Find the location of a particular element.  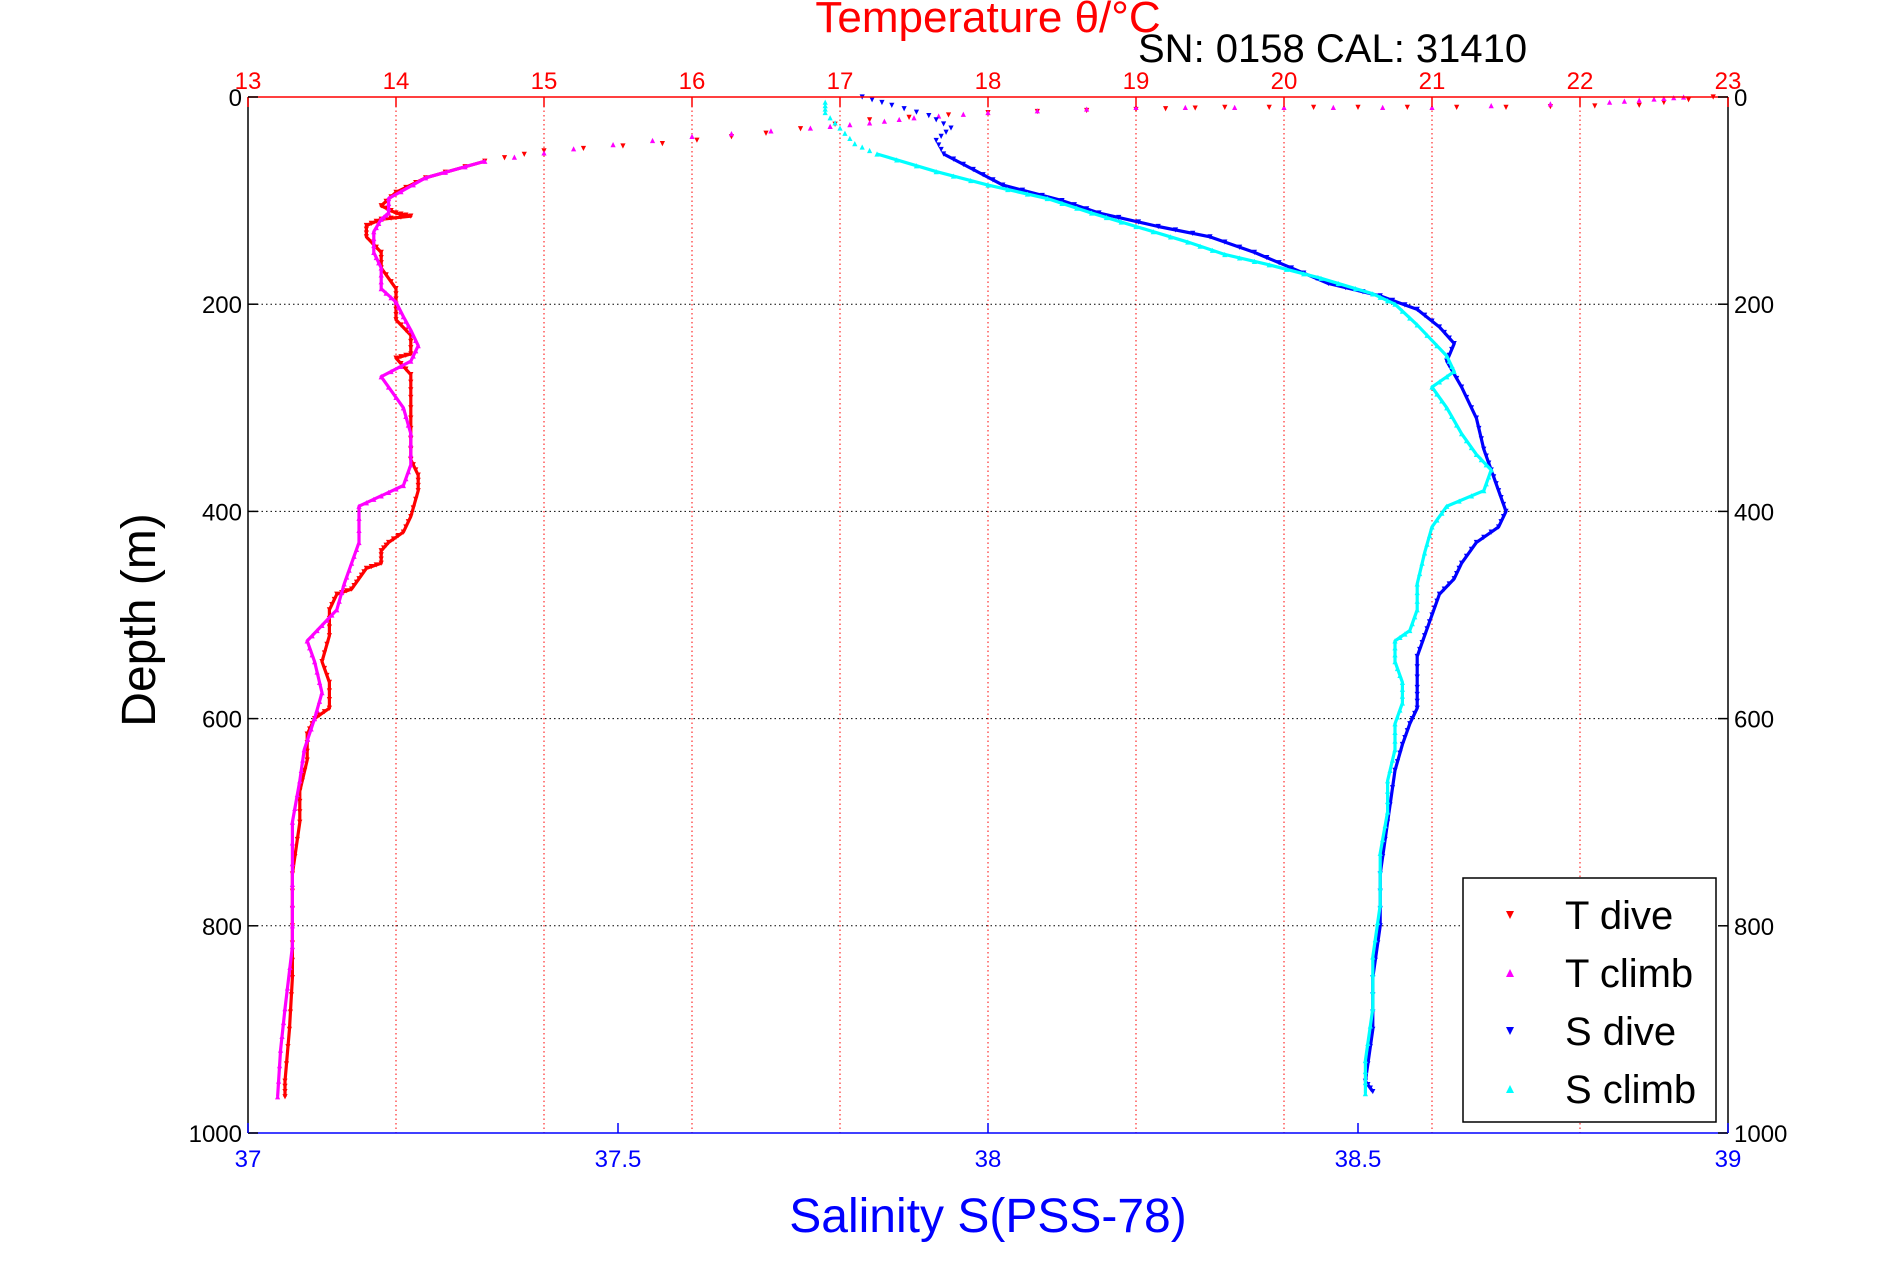

chart-subtitle: SN: 0158 CAL: 31410 is located at coordinates (1332, 49).